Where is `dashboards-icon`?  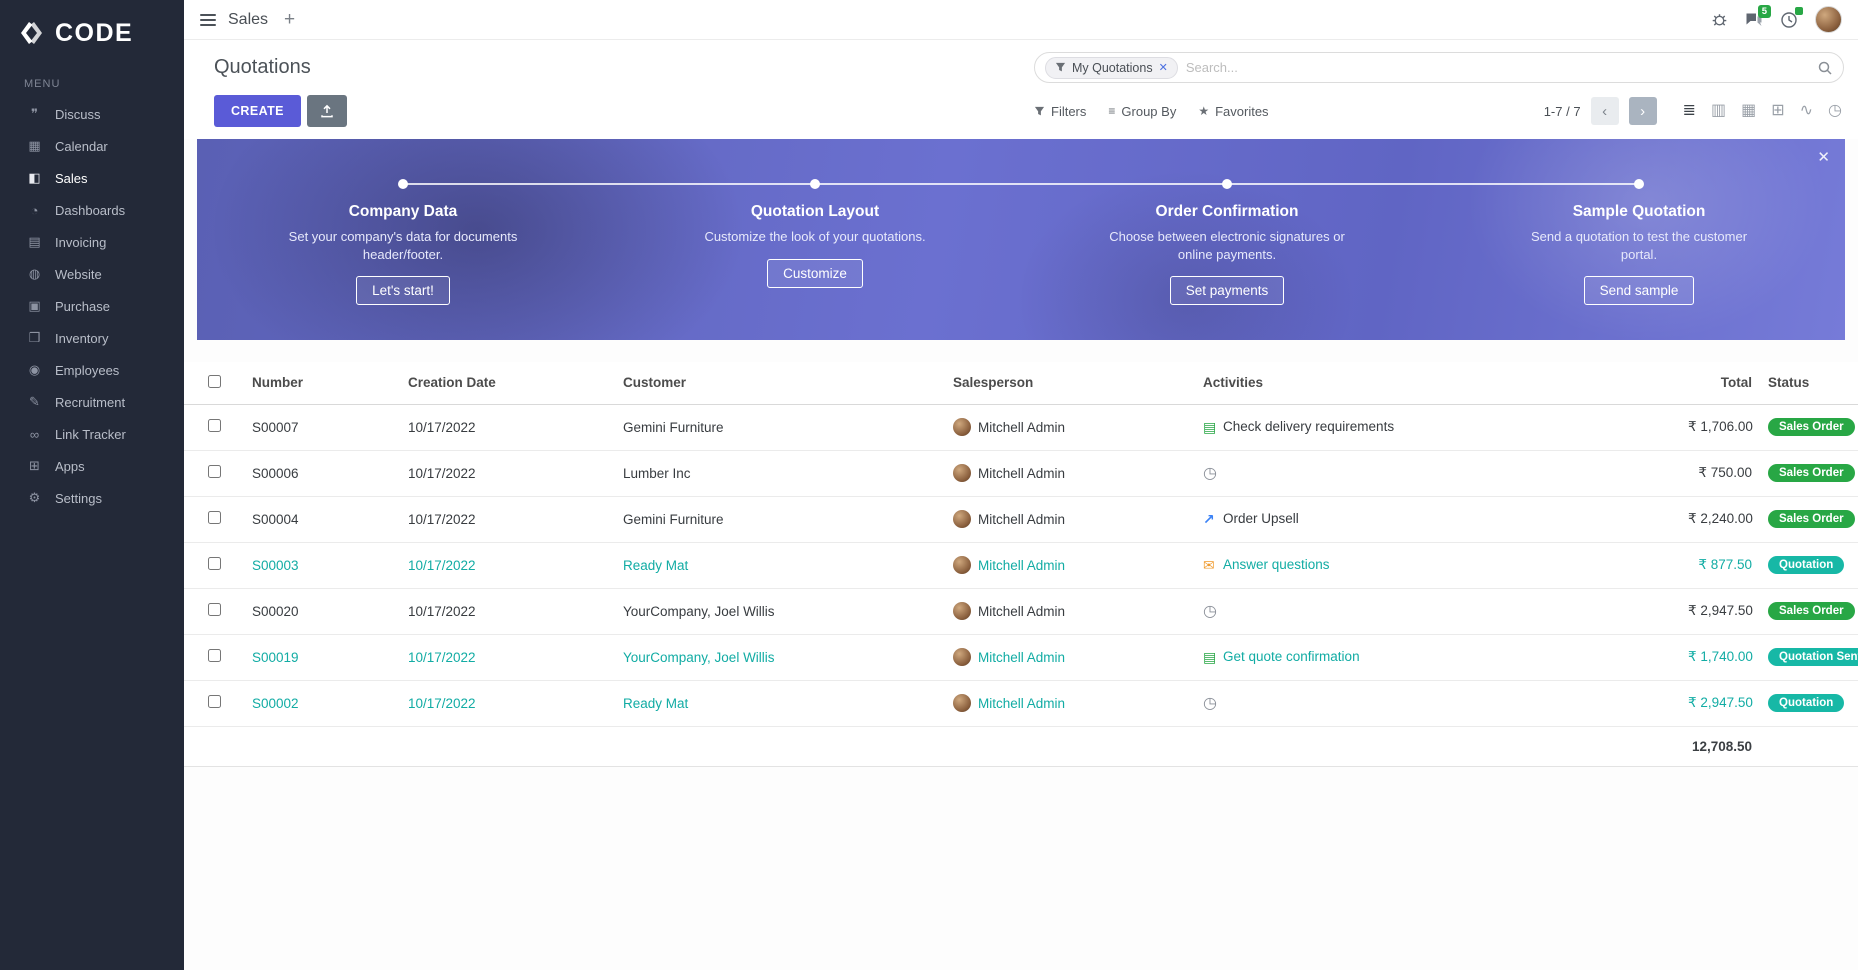
dashboards-icon is located at coordinates (34, 210).